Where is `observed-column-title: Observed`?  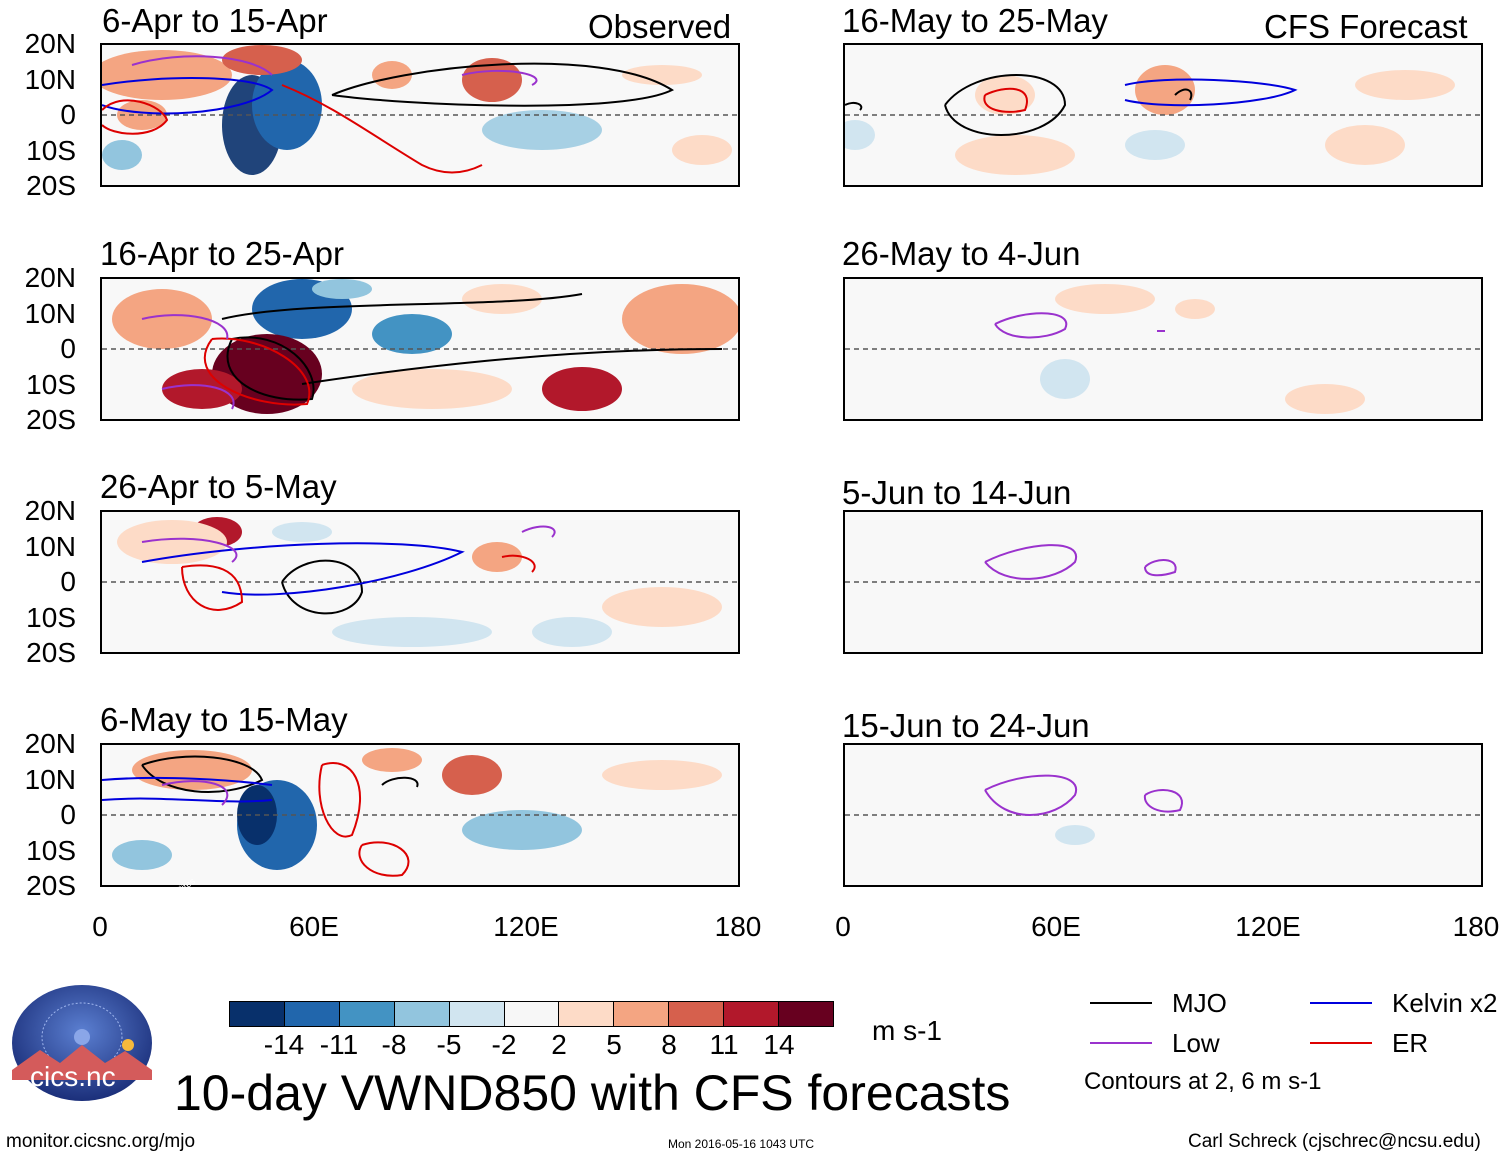
observed-column-title: Observed is located at coordinates (660, 26).